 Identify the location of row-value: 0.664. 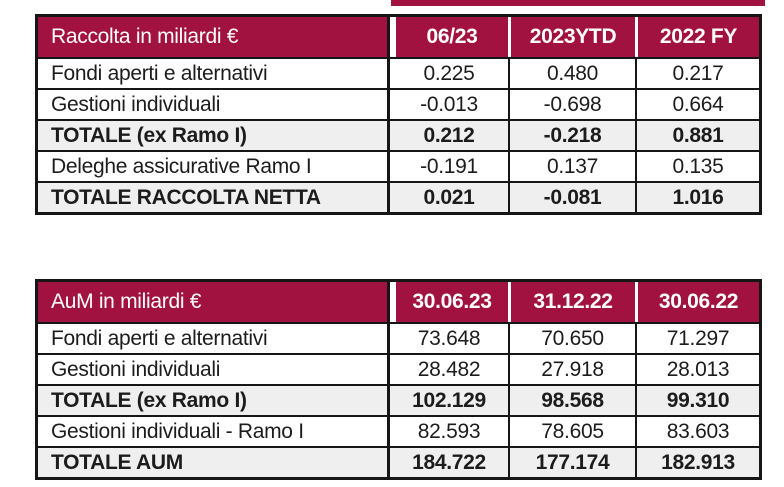
(697, 104).